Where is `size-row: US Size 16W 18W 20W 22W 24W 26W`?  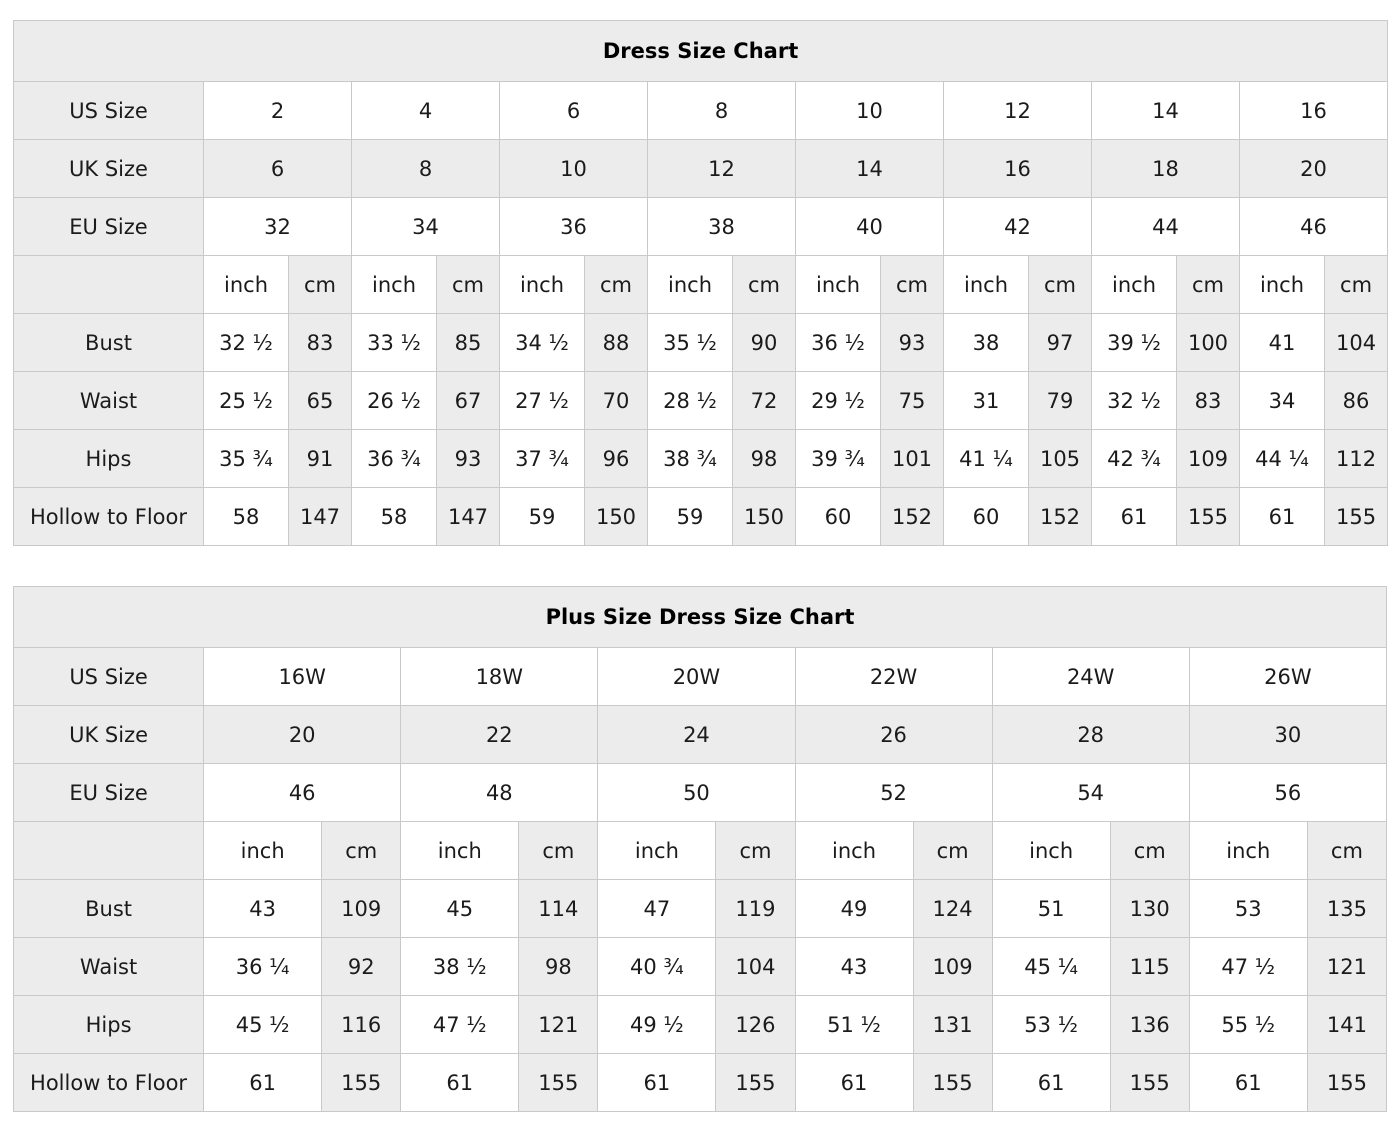
size-row: US Size 16W 18W 20W 22W 24W 26W is located at coordinates (700, 676).